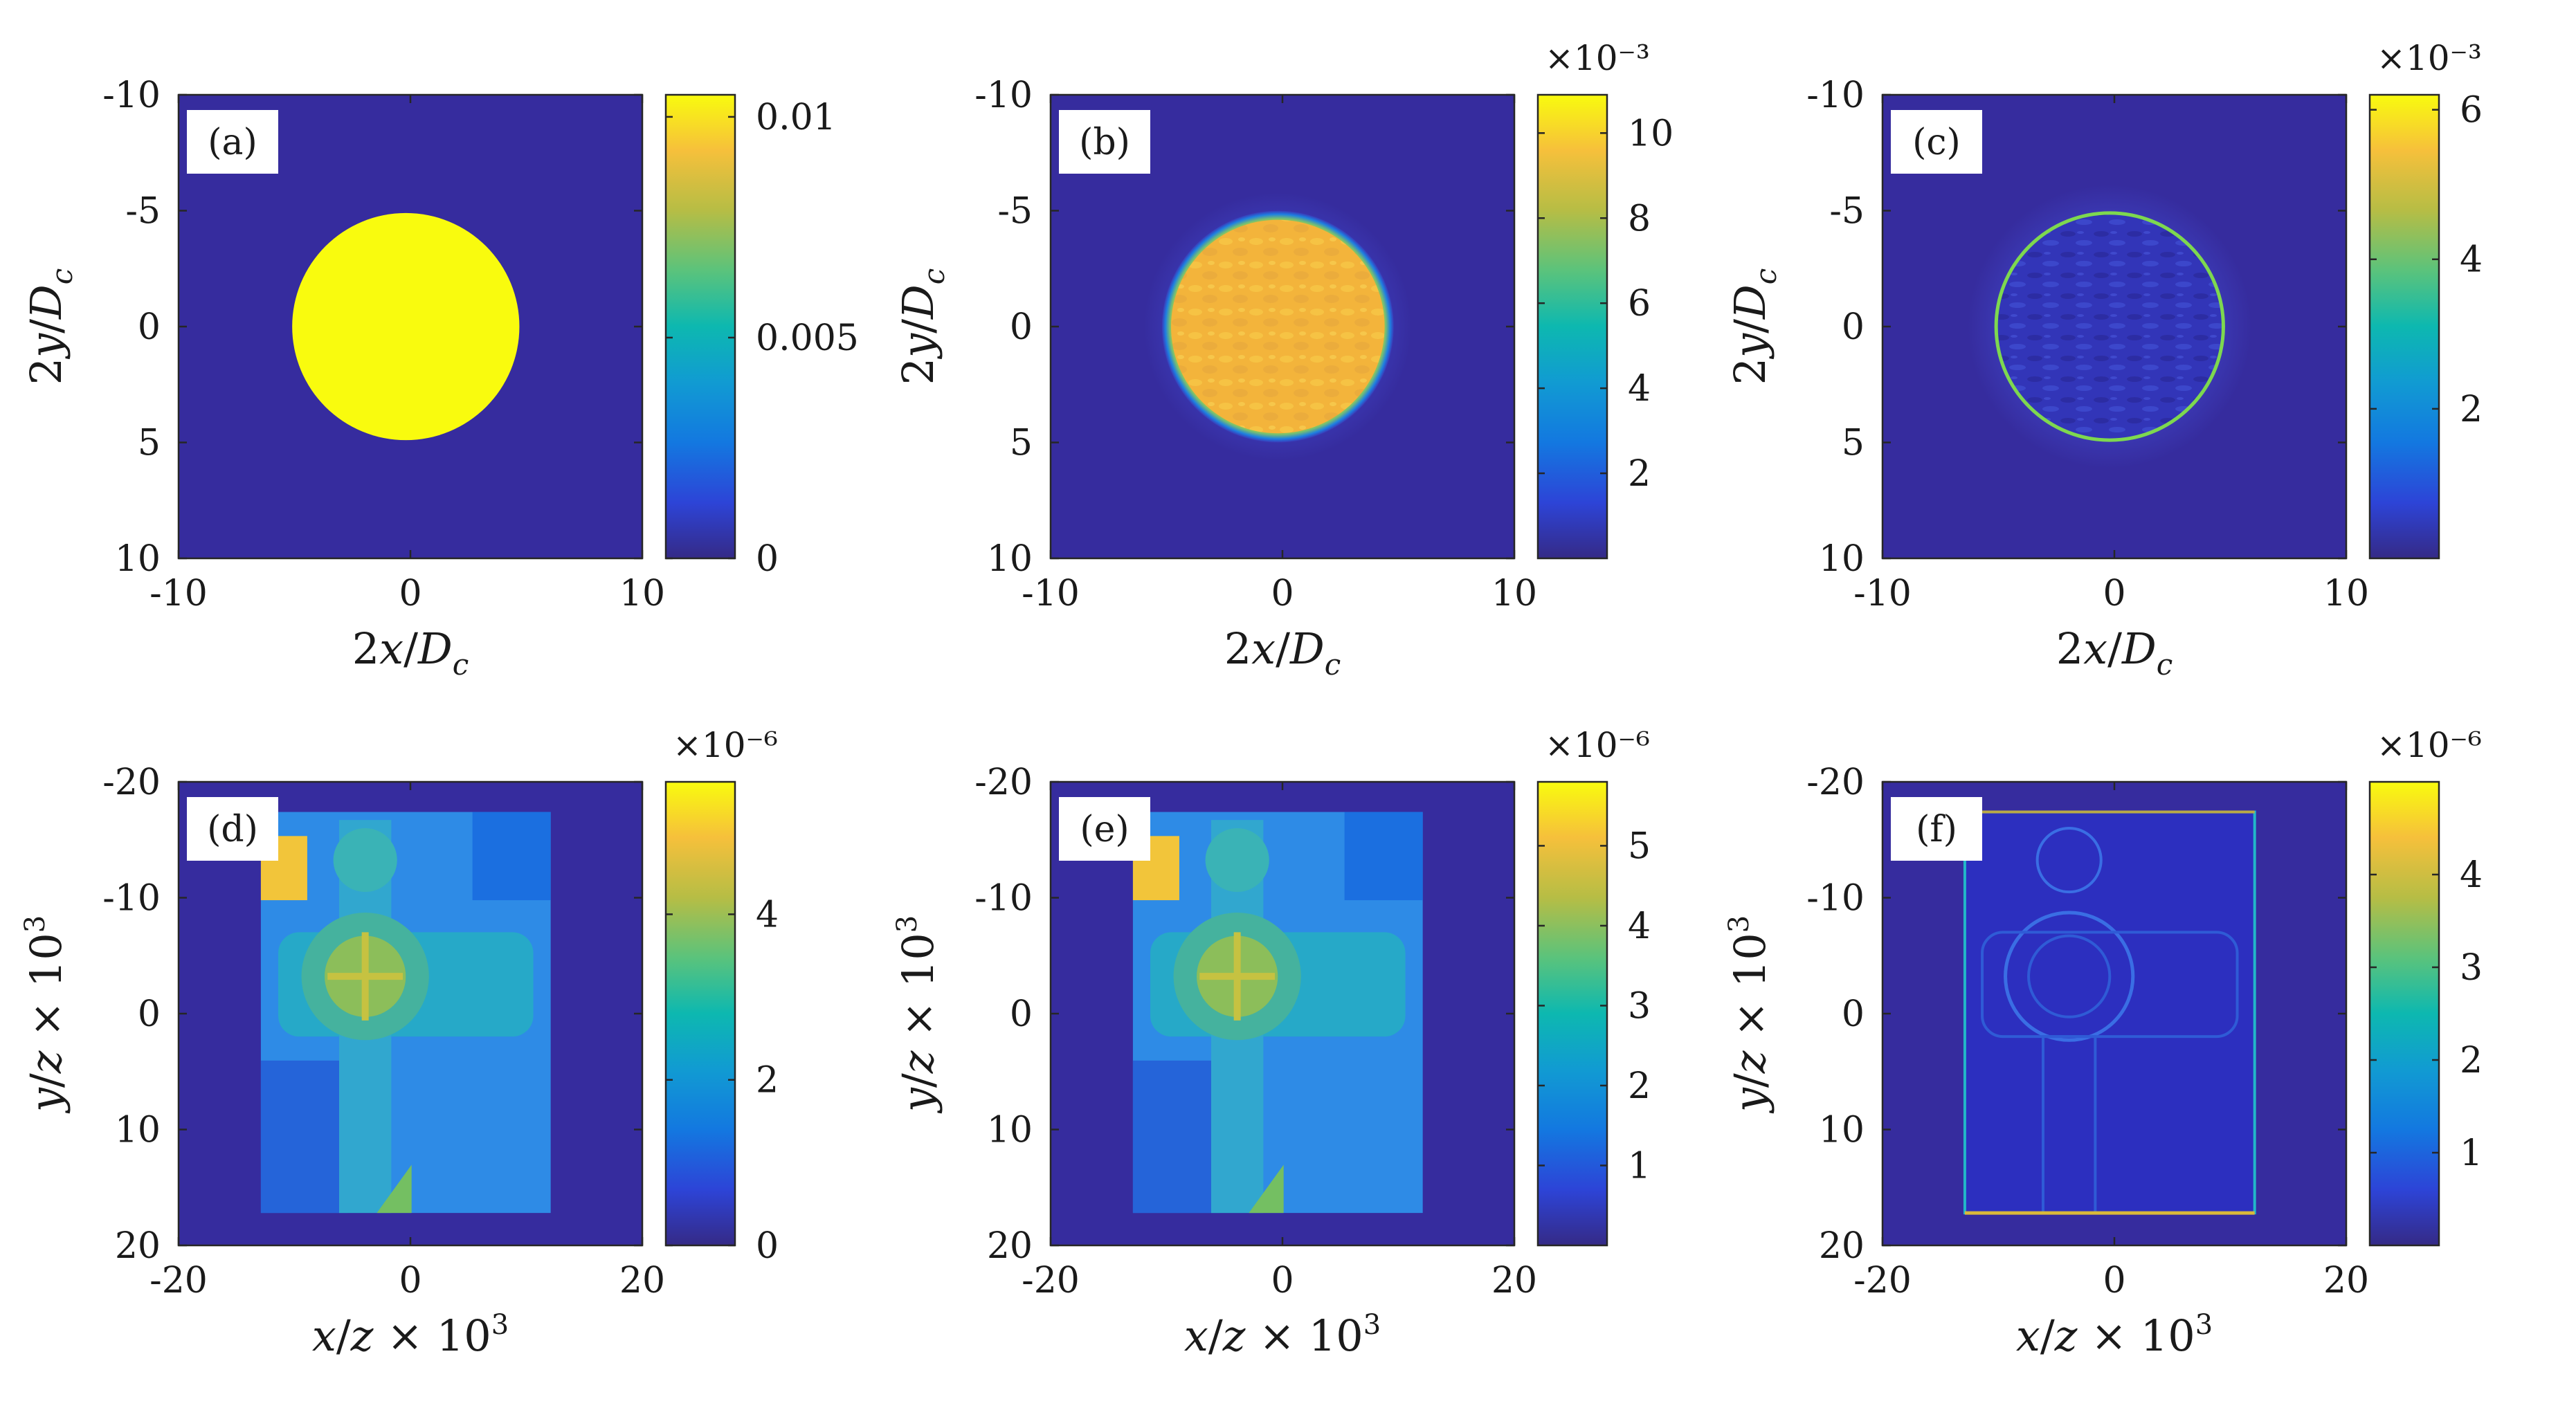 The image size is (2576, 1408). I want to click on colorbar-tick-label: 5, so click(1639, 846).